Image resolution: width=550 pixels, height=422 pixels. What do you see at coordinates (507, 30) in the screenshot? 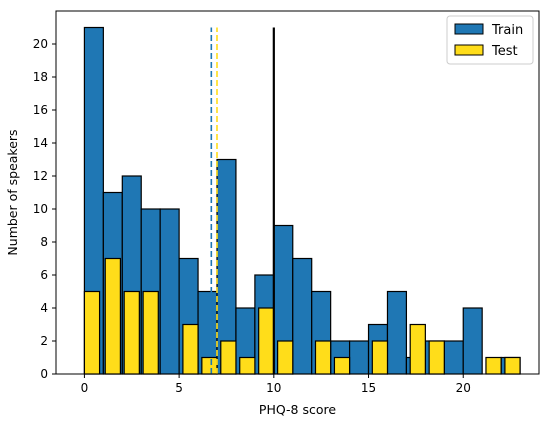
I see `legend-label-train: Train` at bounding box center [507, 30].